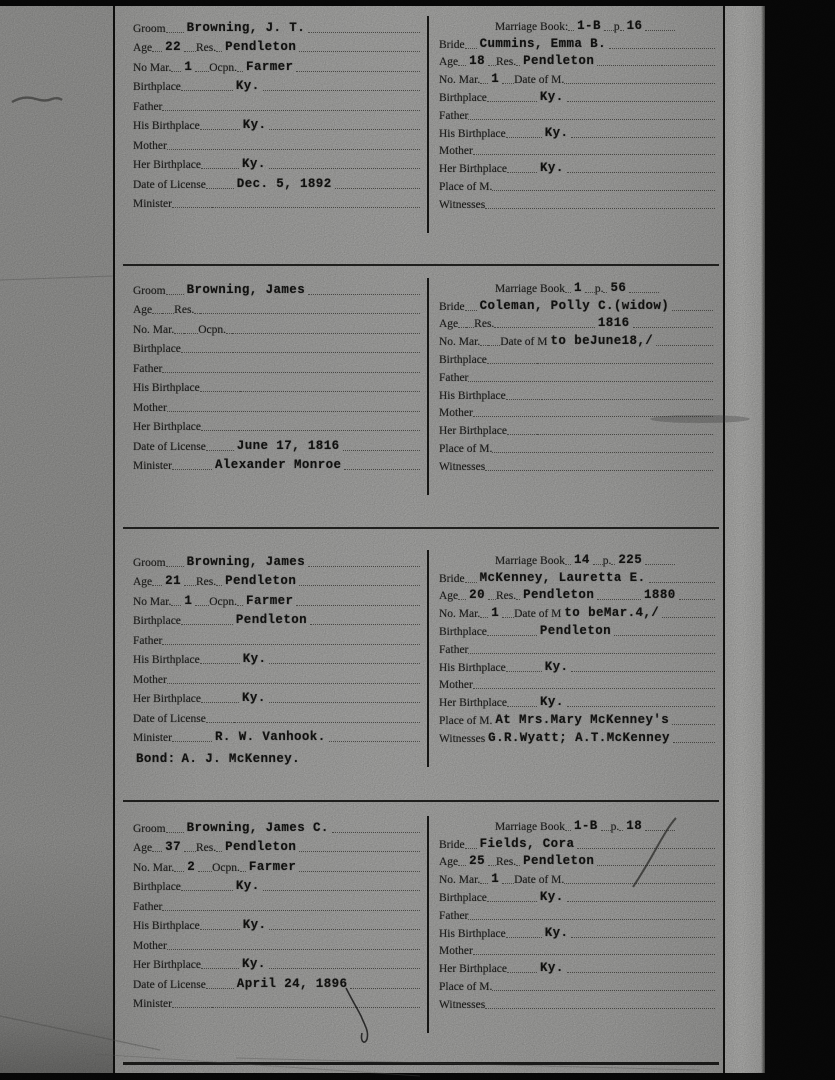 The image size is (835, 1080). What do you see at coordinates (276, 619) in the screenshot?
I see `groom-birthplace-row: Birthplace Pendleton` at bounding box center [276, 619].